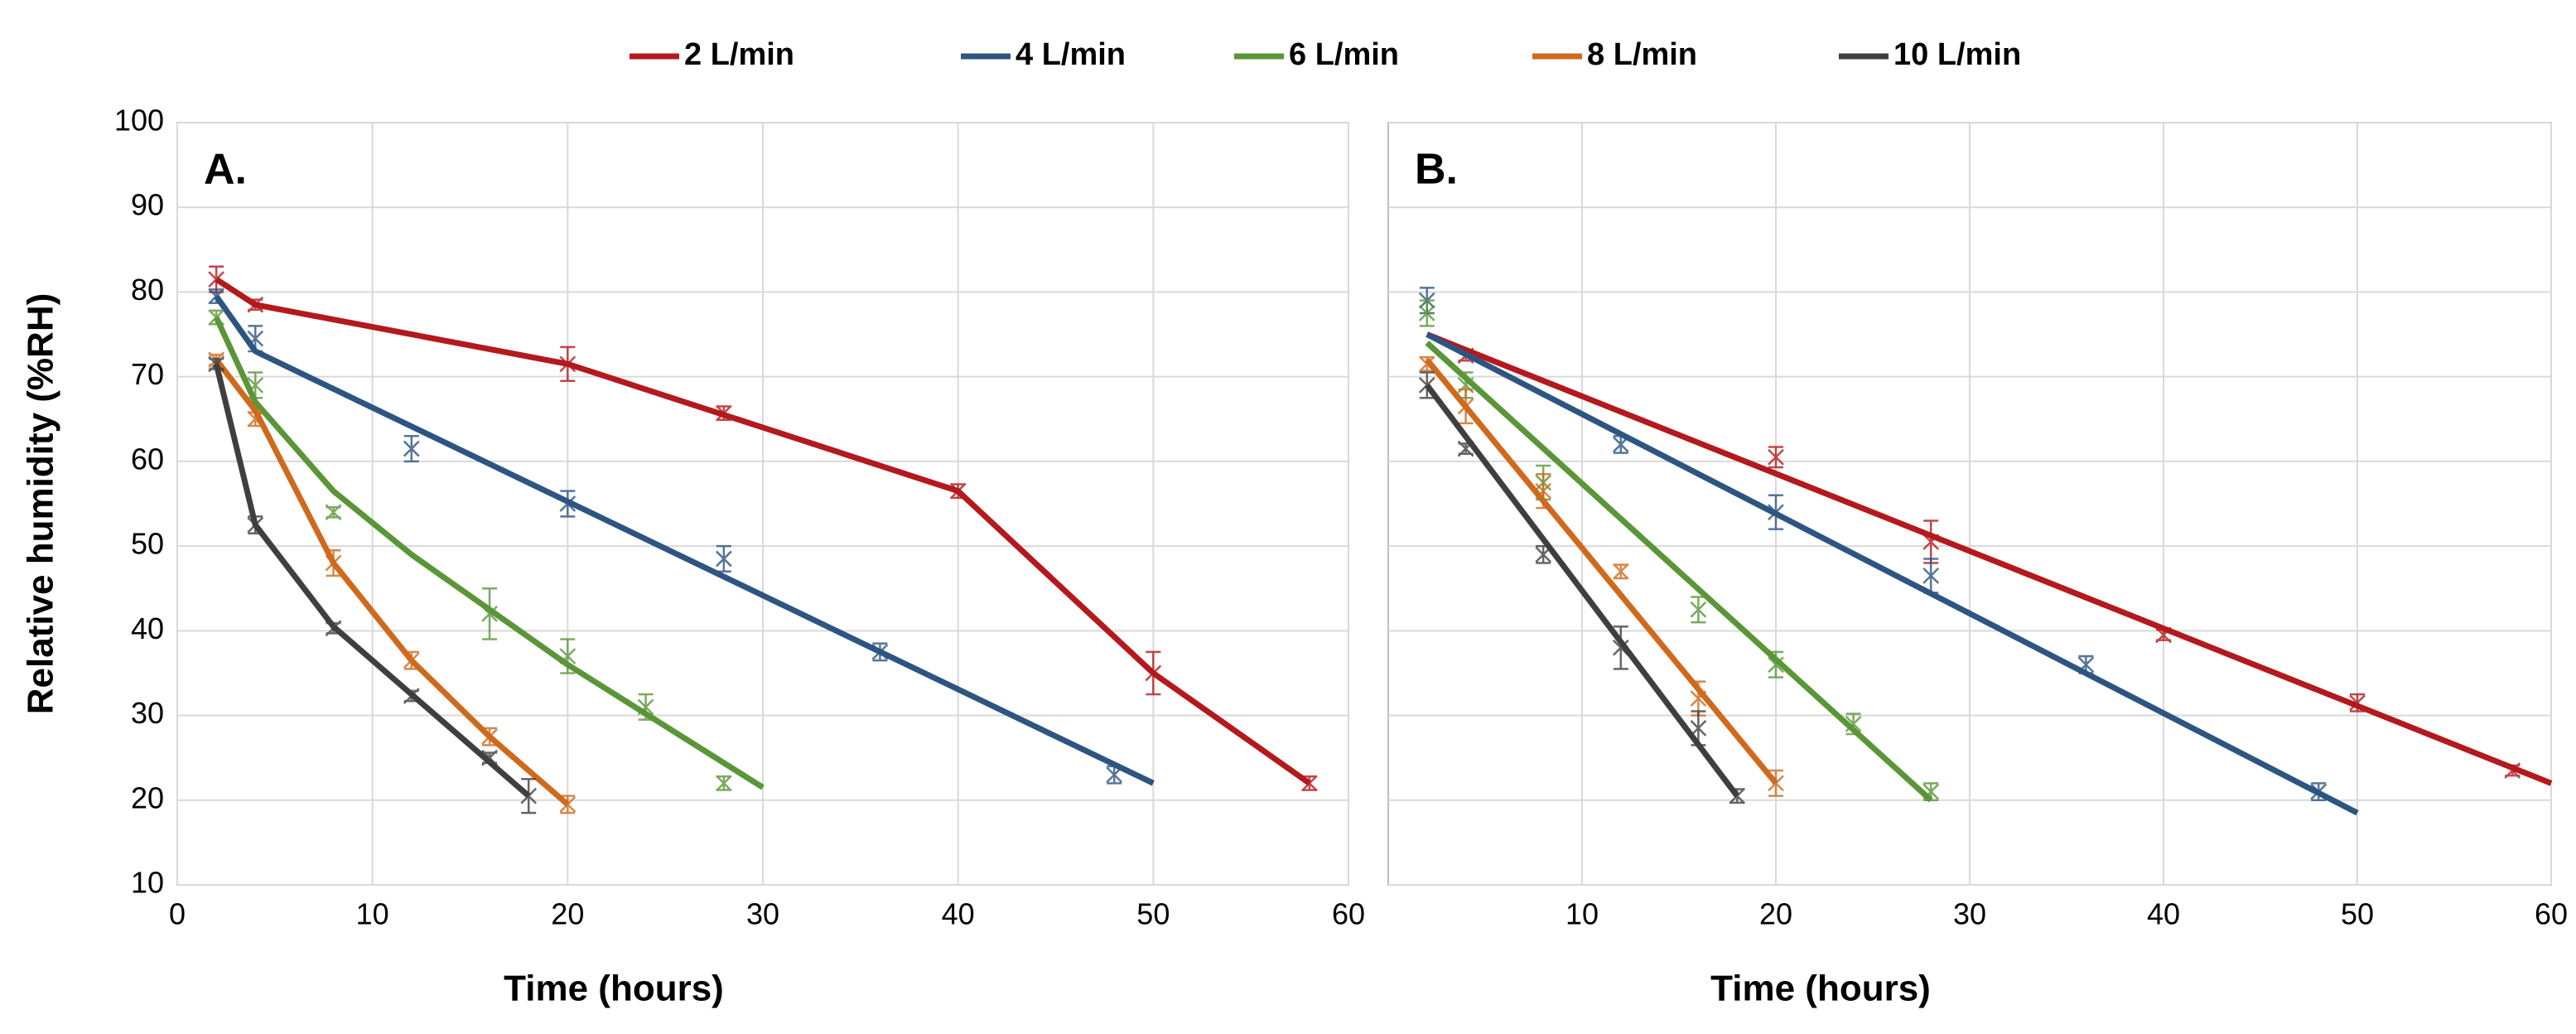 The width and height of the screenshot is (2576, 1034). Describe the element at coordinates (147, 374) in the screenshot. I see `y-tick-label: 70` at that location.